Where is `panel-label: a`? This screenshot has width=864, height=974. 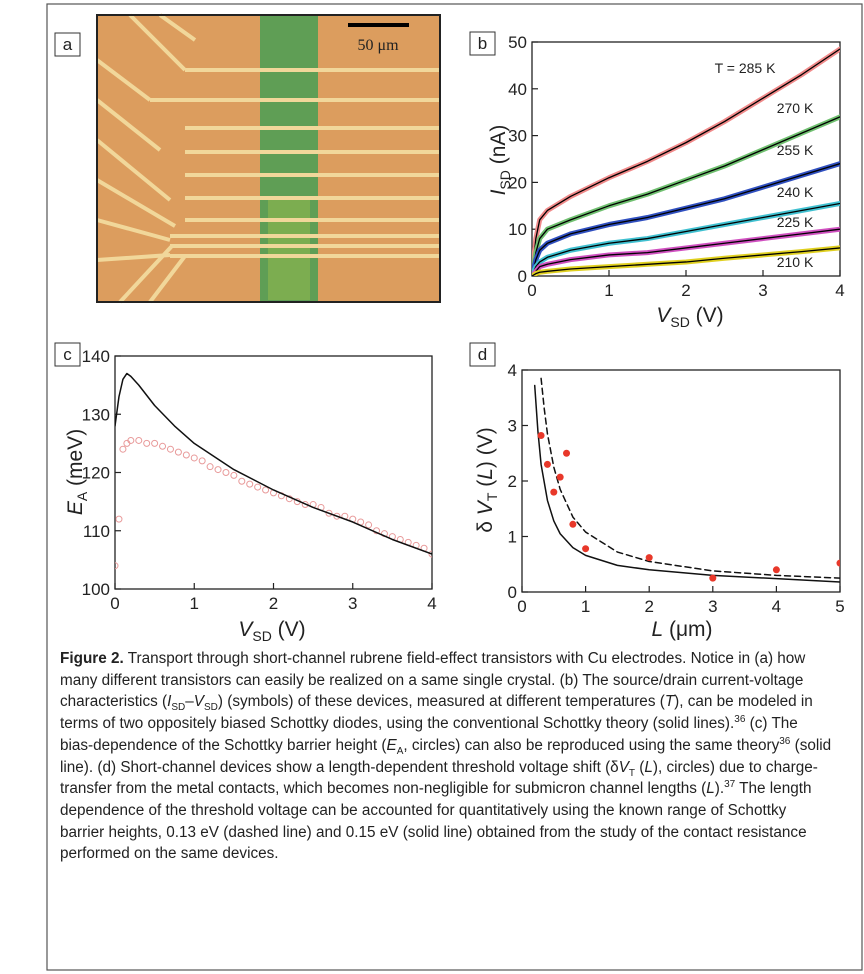
panel-label: a is located at coordinates (68, 44).